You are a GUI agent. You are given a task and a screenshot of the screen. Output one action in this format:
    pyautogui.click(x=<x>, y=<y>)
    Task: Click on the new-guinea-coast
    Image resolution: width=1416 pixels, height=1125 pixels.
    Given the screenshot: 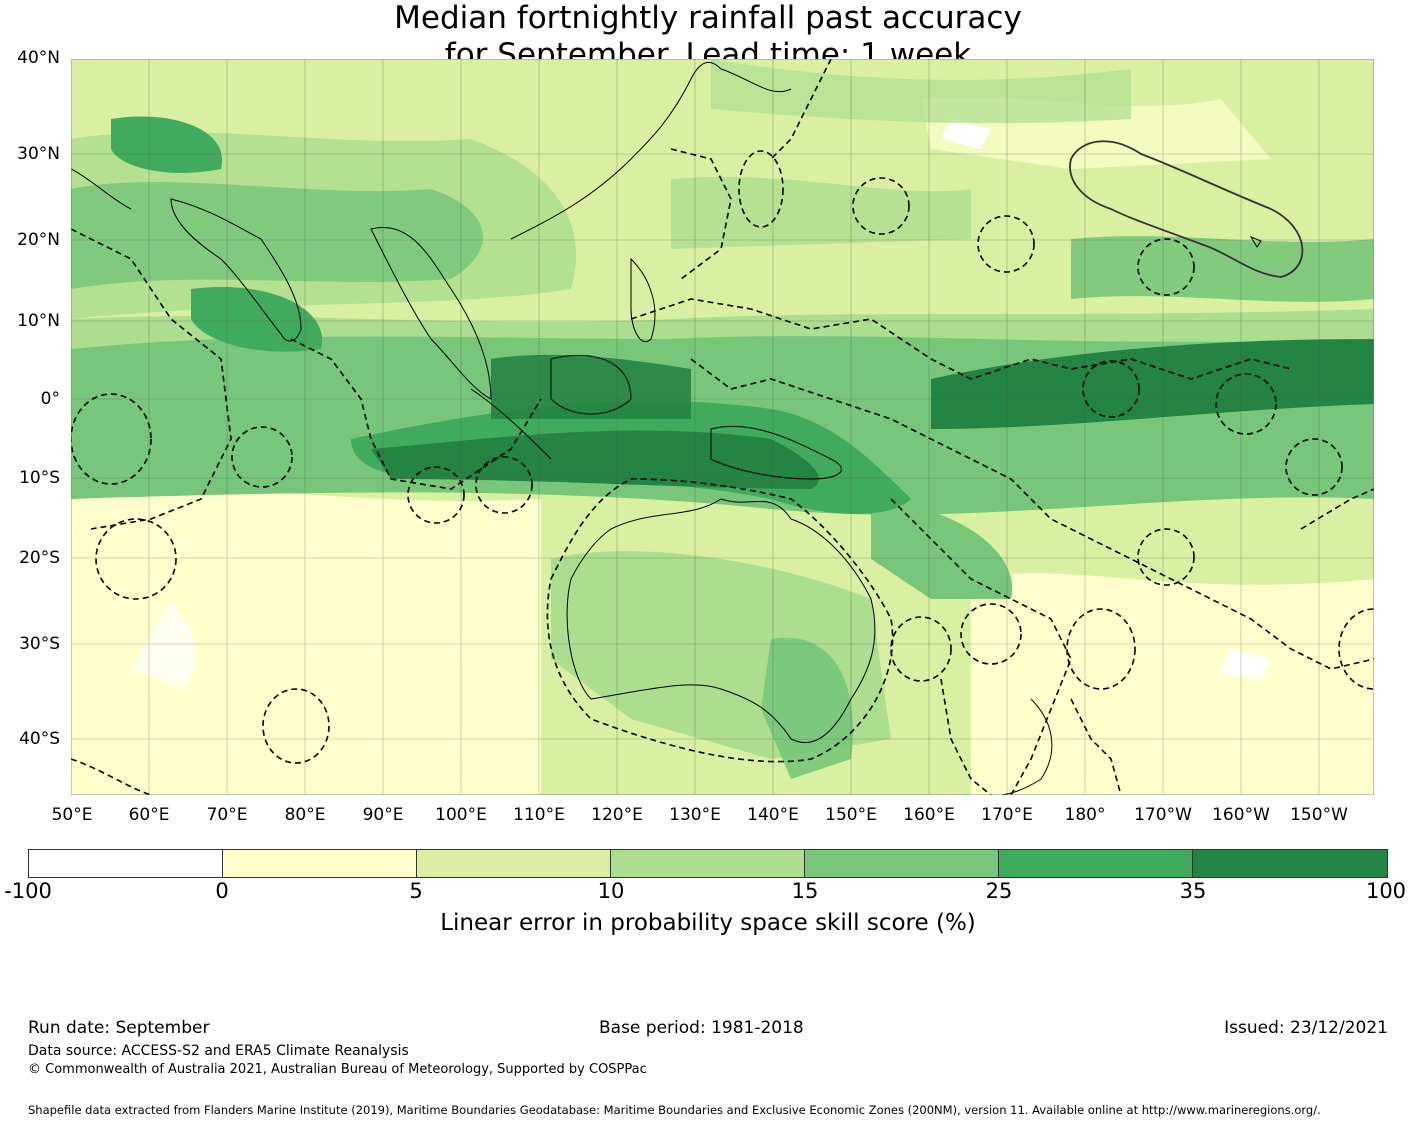 What is the action you would take?
    pyautogui.click(x=776, y=452)
    